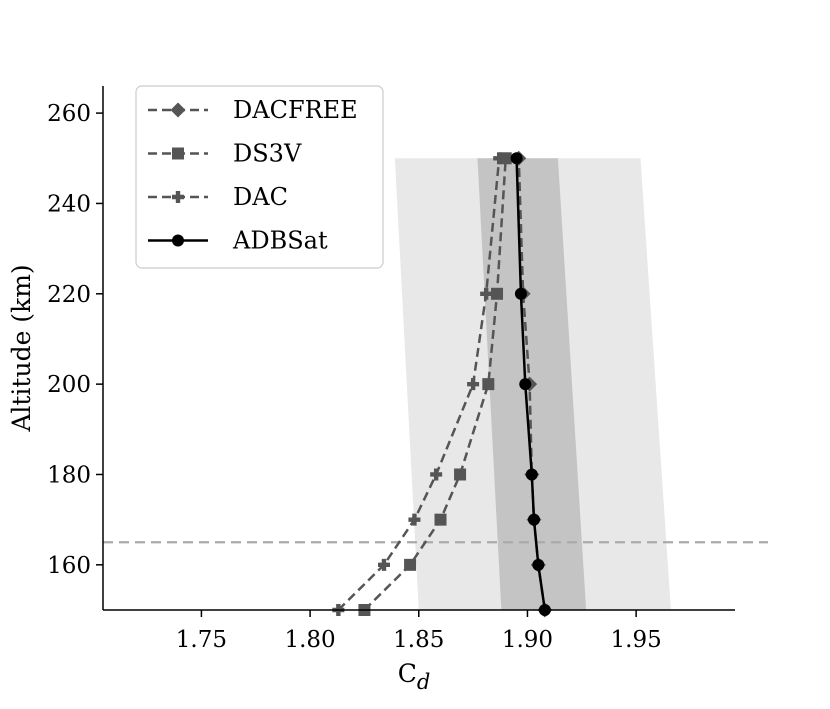  What do you see at coordinates (435, 384) in the screenshot?
I see `series-ds3v` at bounding box center [435, 384].